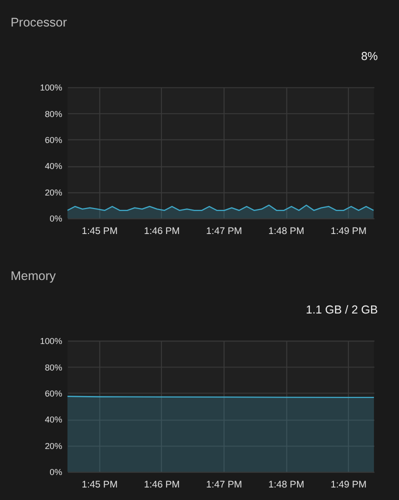 The height and width of the screenshot is (500, 399). I want to click on chart-title: Processor, so click(38, 22).